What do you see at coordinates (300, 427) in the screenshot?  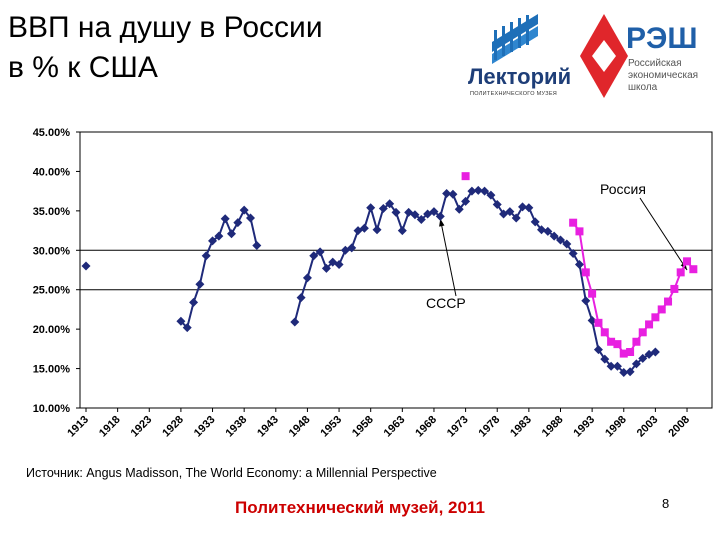 I see `x-tick-label: 1948` at bounding box center [300, 427].